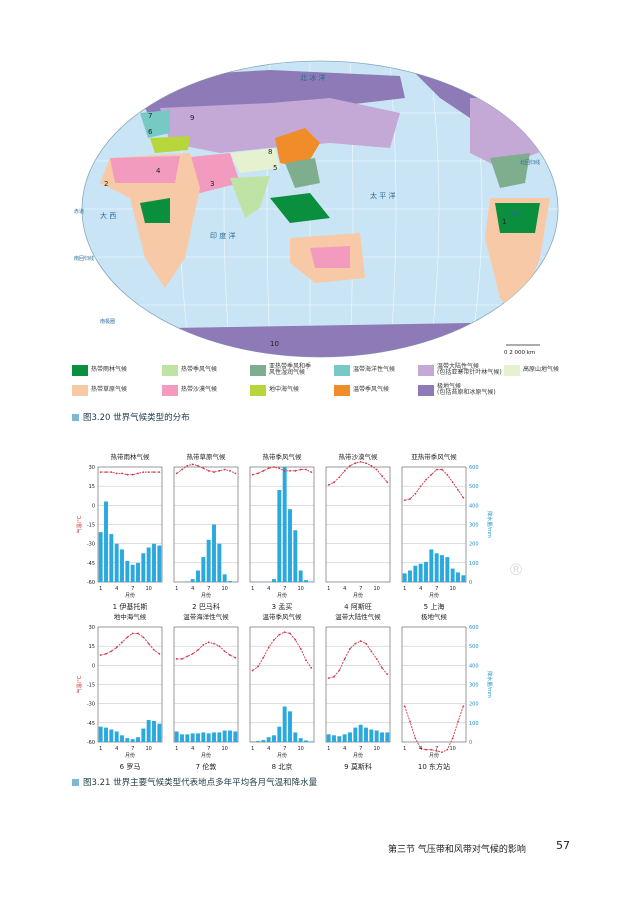 This screenshot has height=898, width=634. What do you see at coordinates (252, 589) in the screenshot?
I see `month-tick-label: 1` at bounding box center [252, 589].